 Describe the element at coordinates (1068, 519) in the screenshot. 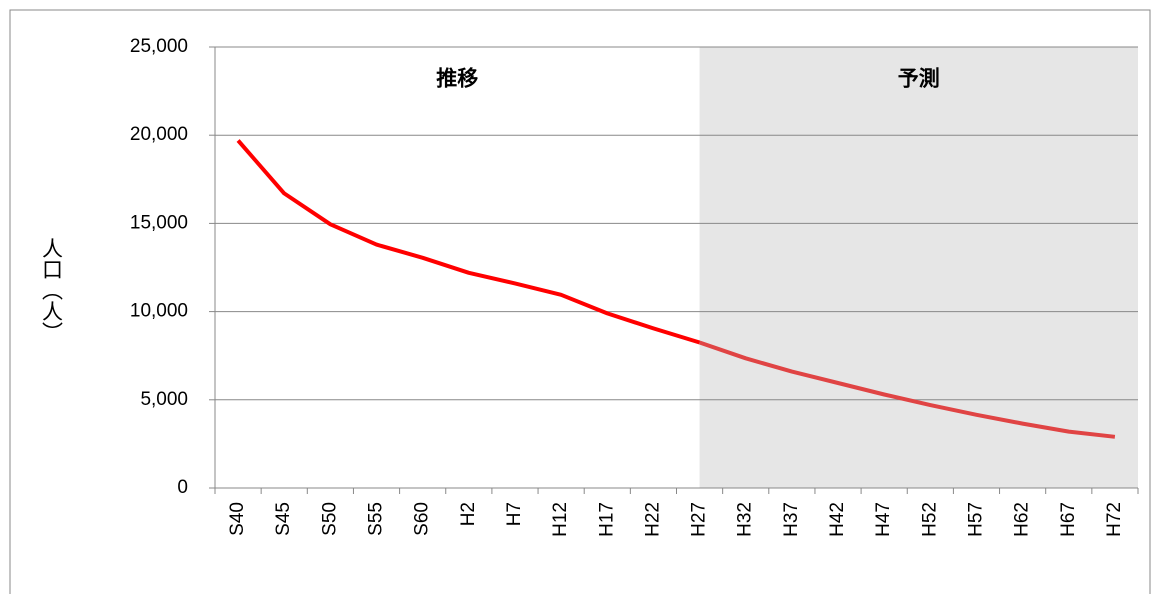

I see `x-tick-label: H67` at that location.